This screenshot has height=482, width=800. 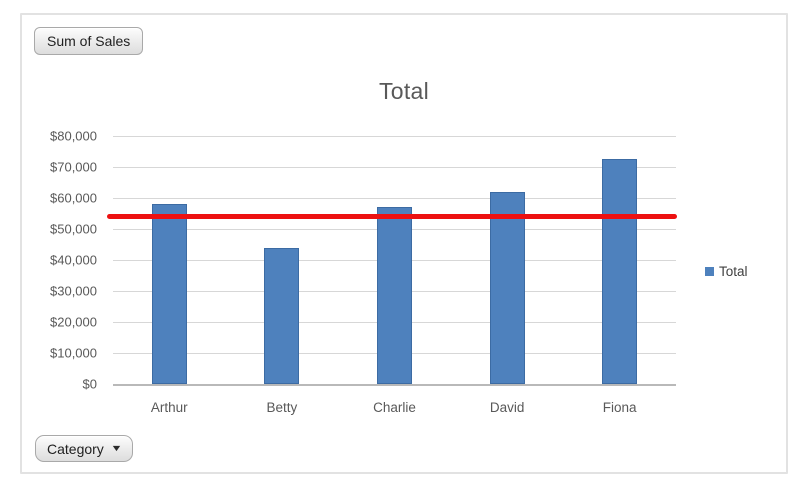 What do you see at coordinates (282, 315) in the screenshot?
I see `bar-betty` at bounding box center [282, 315].